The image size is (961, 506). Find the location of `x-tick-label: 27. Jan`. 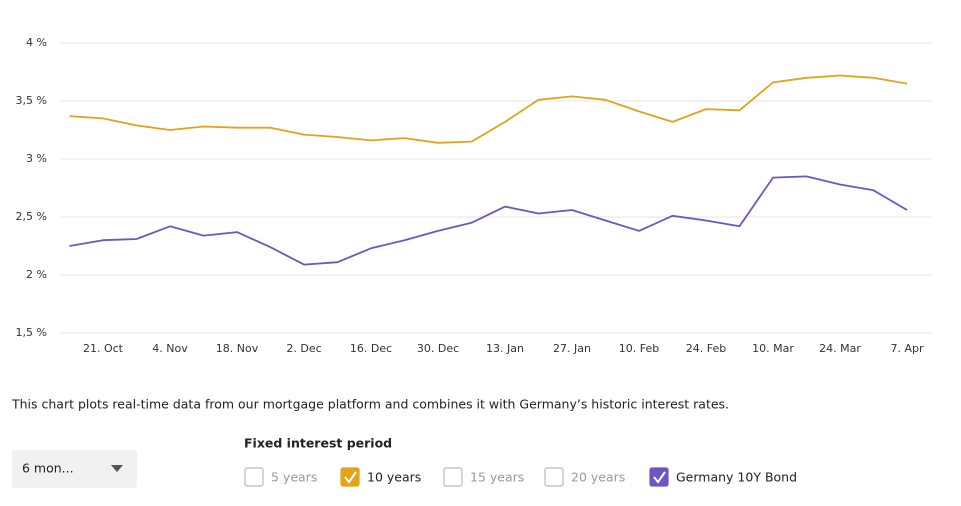

x-tick-label: 27. Jan is located at coordinates (572, 348).